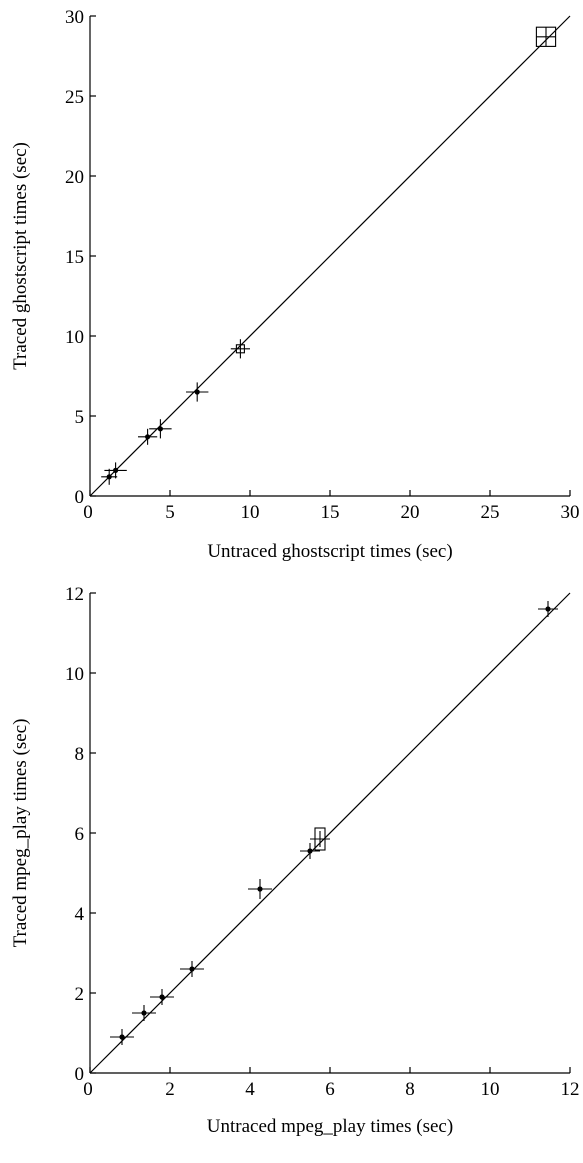 The image size is (583, 1163). Describe the element at coordinates (250, 1089) in the screenshot. I see `chart2-x-tick-label: 4` at that location.